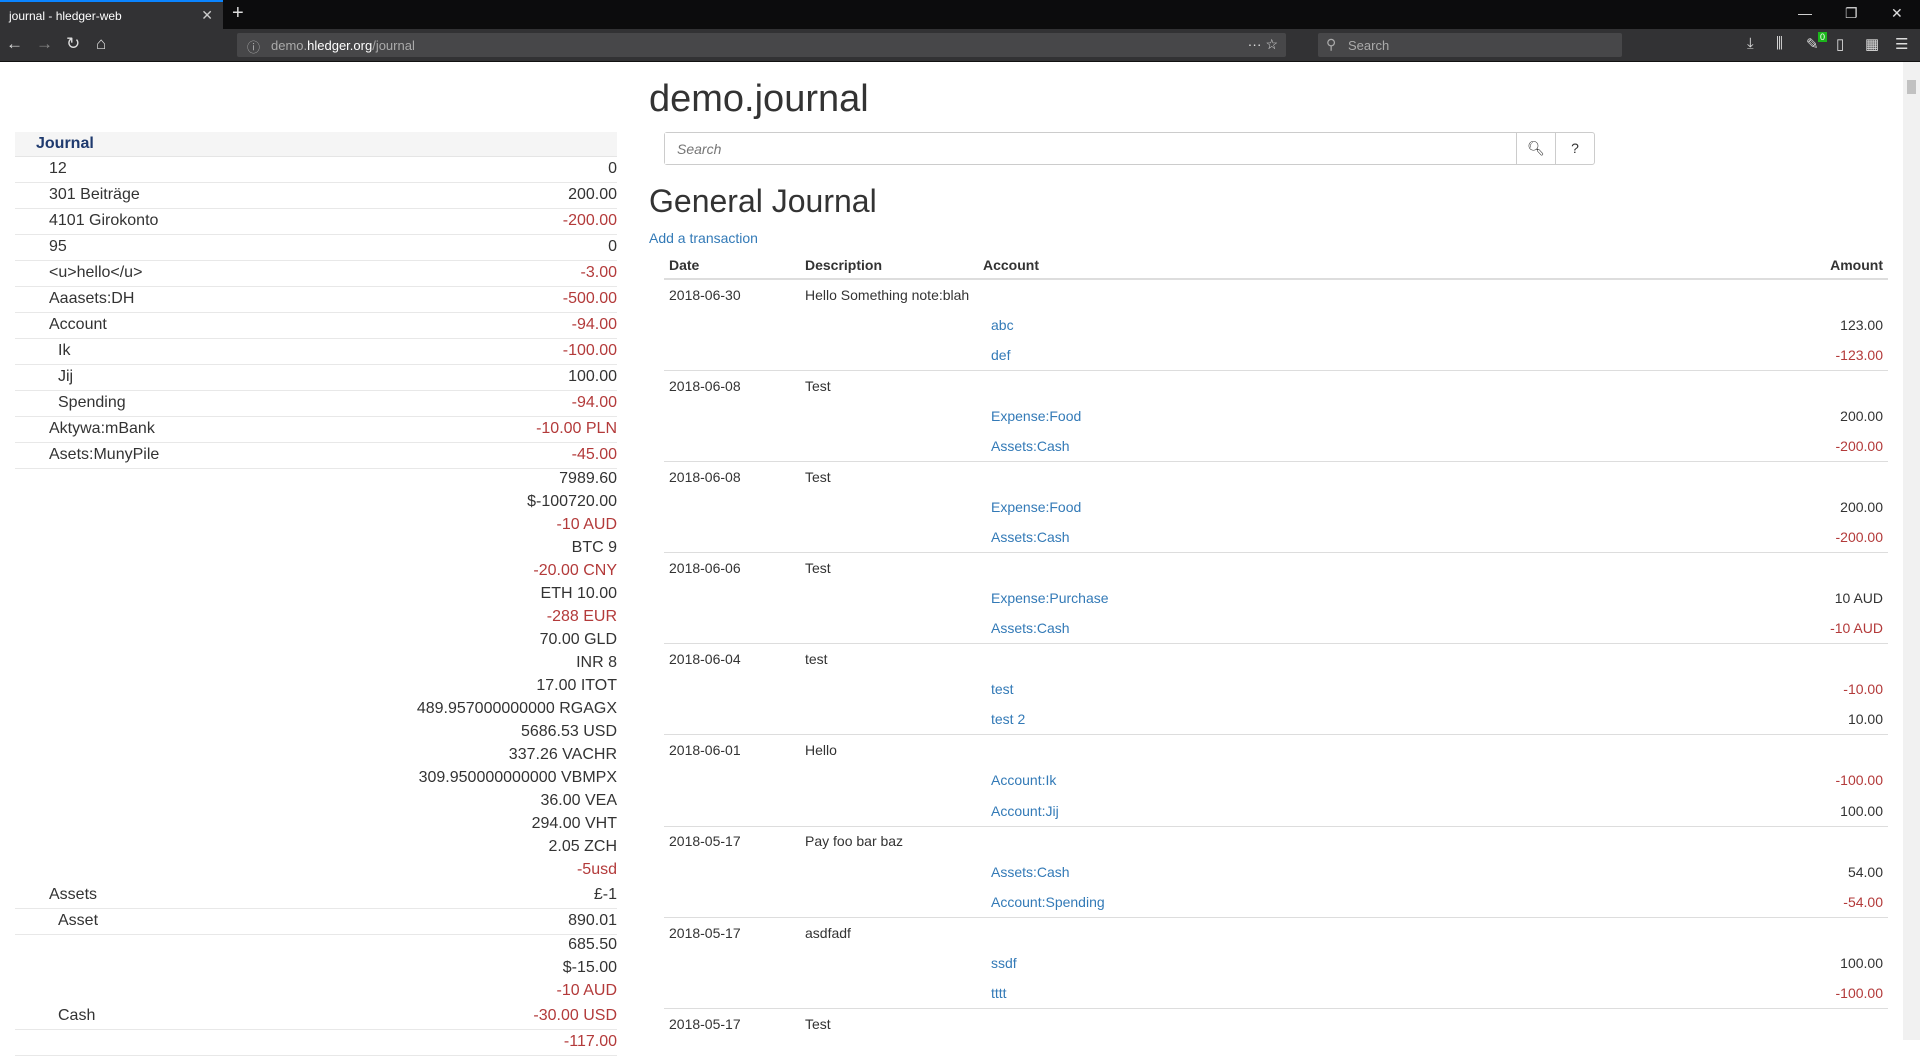 Image resolution: width=1920 pixels, height=1056 pixels. What do you see at coordinates (58, 168) in the screenshot?
I see `sidebar-account-link: 12` at bounding box center [58, 168].